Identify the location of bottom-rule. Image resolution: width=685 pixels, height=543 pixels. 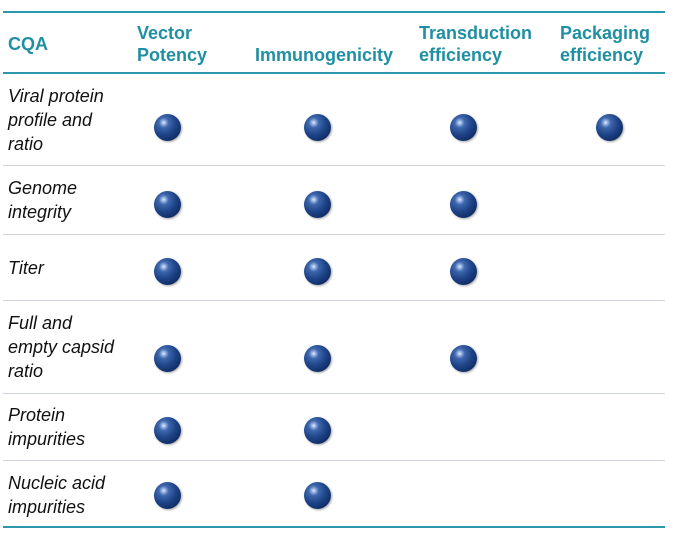
(334, 527).